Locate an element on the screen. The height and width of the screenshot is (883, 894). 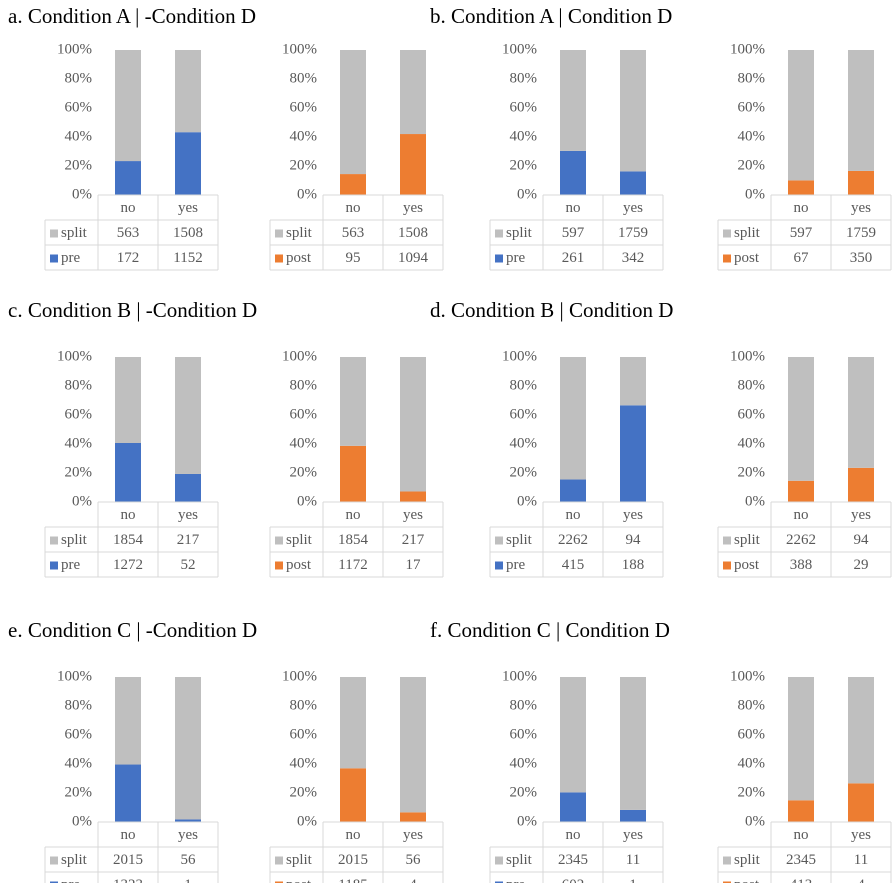
table-value: 342 is located at coordinates (633, 258).